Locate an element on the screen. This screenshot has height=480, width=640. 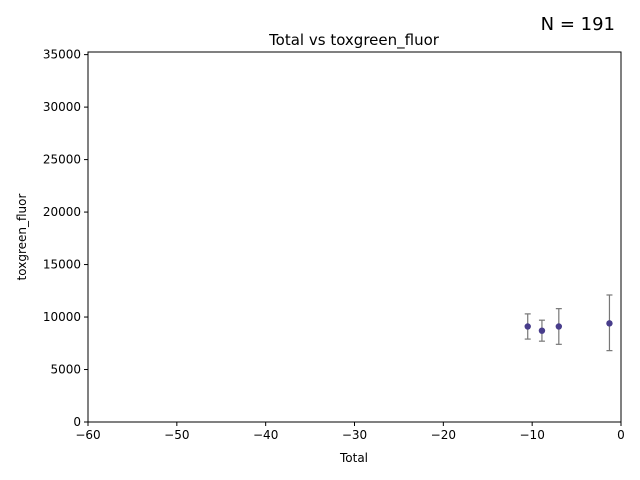
x-tick-label: −30 is located at coordinates (354, 435).